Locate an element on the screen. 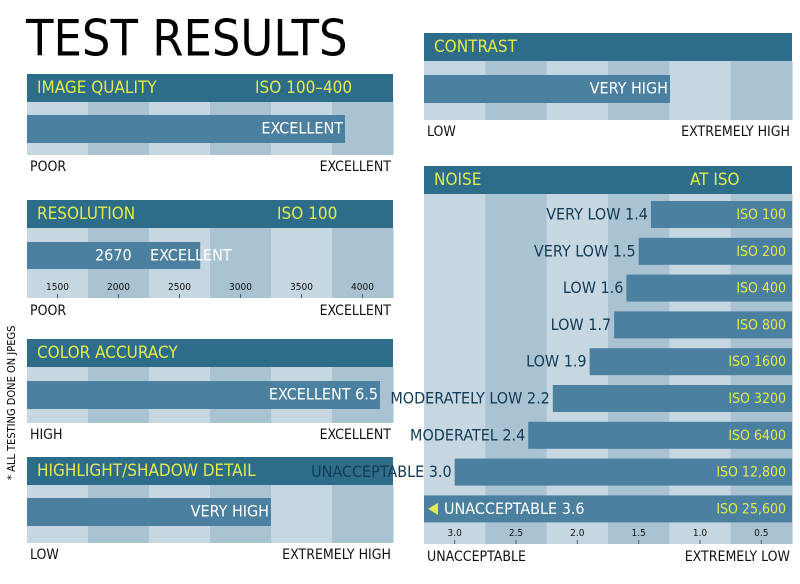 This screenshot has width=800, height=584. x-tick-label: 1.0 is located at coordinates (700, 533).